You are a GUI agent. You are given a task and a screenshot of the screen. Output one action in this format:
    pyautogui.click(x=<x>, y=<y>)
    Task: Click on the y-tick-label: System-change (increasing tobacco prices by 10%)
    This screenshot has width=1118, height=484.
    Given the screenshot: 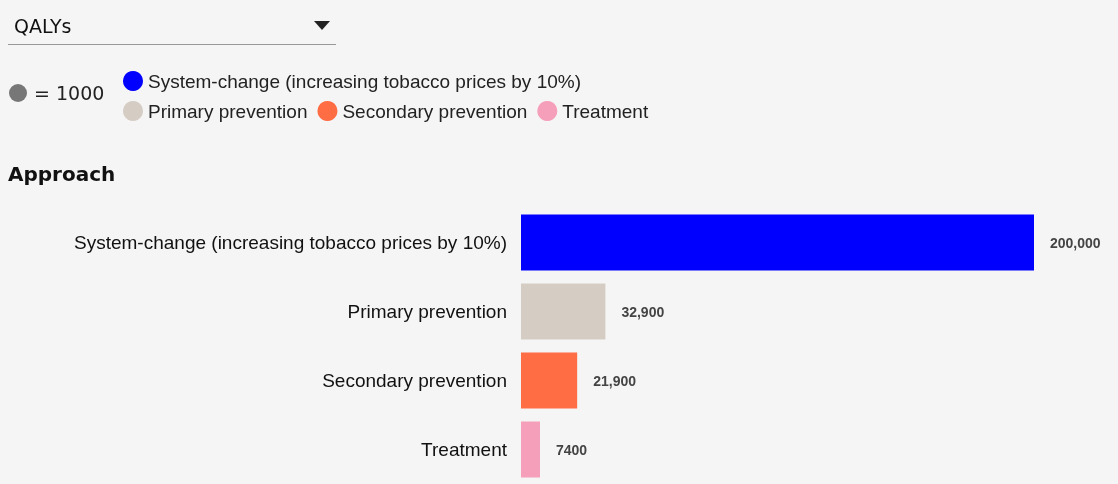 What is the action you would take?
    pyautogui.click(x=290, y=242)
    